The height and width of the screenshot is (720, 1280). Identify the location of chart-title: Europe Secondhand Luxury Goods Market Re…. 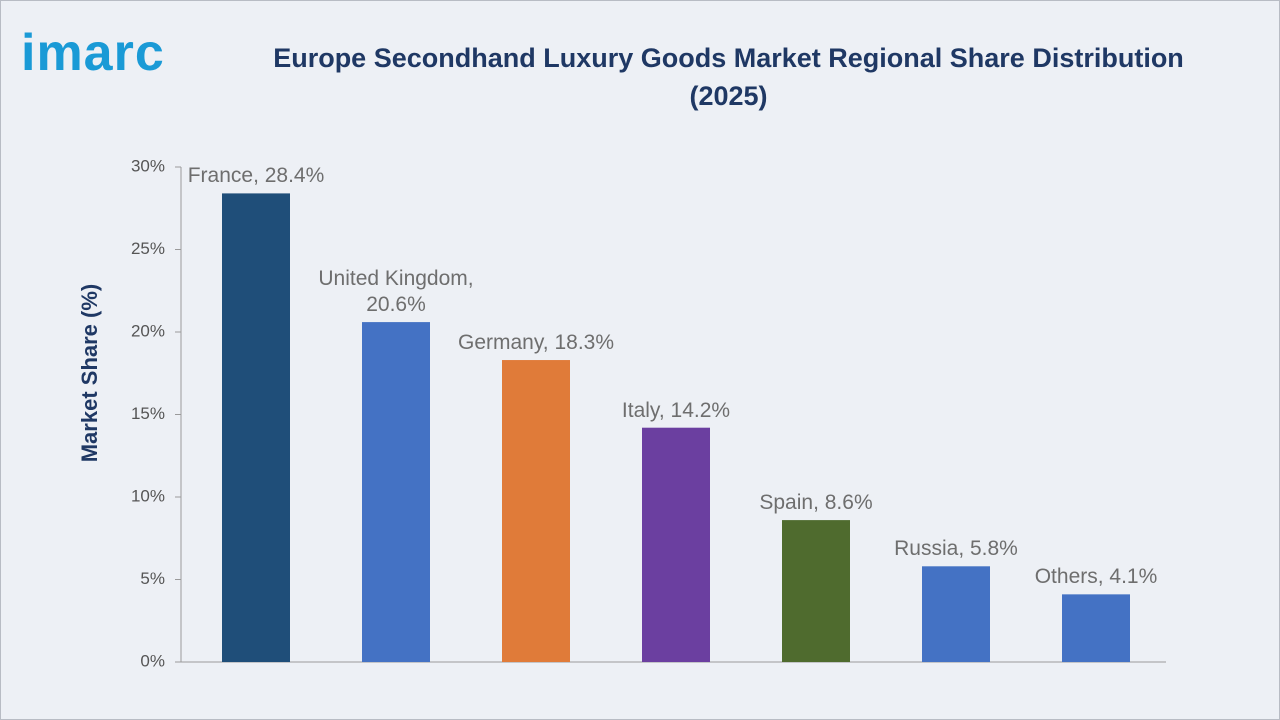
(728, 77).